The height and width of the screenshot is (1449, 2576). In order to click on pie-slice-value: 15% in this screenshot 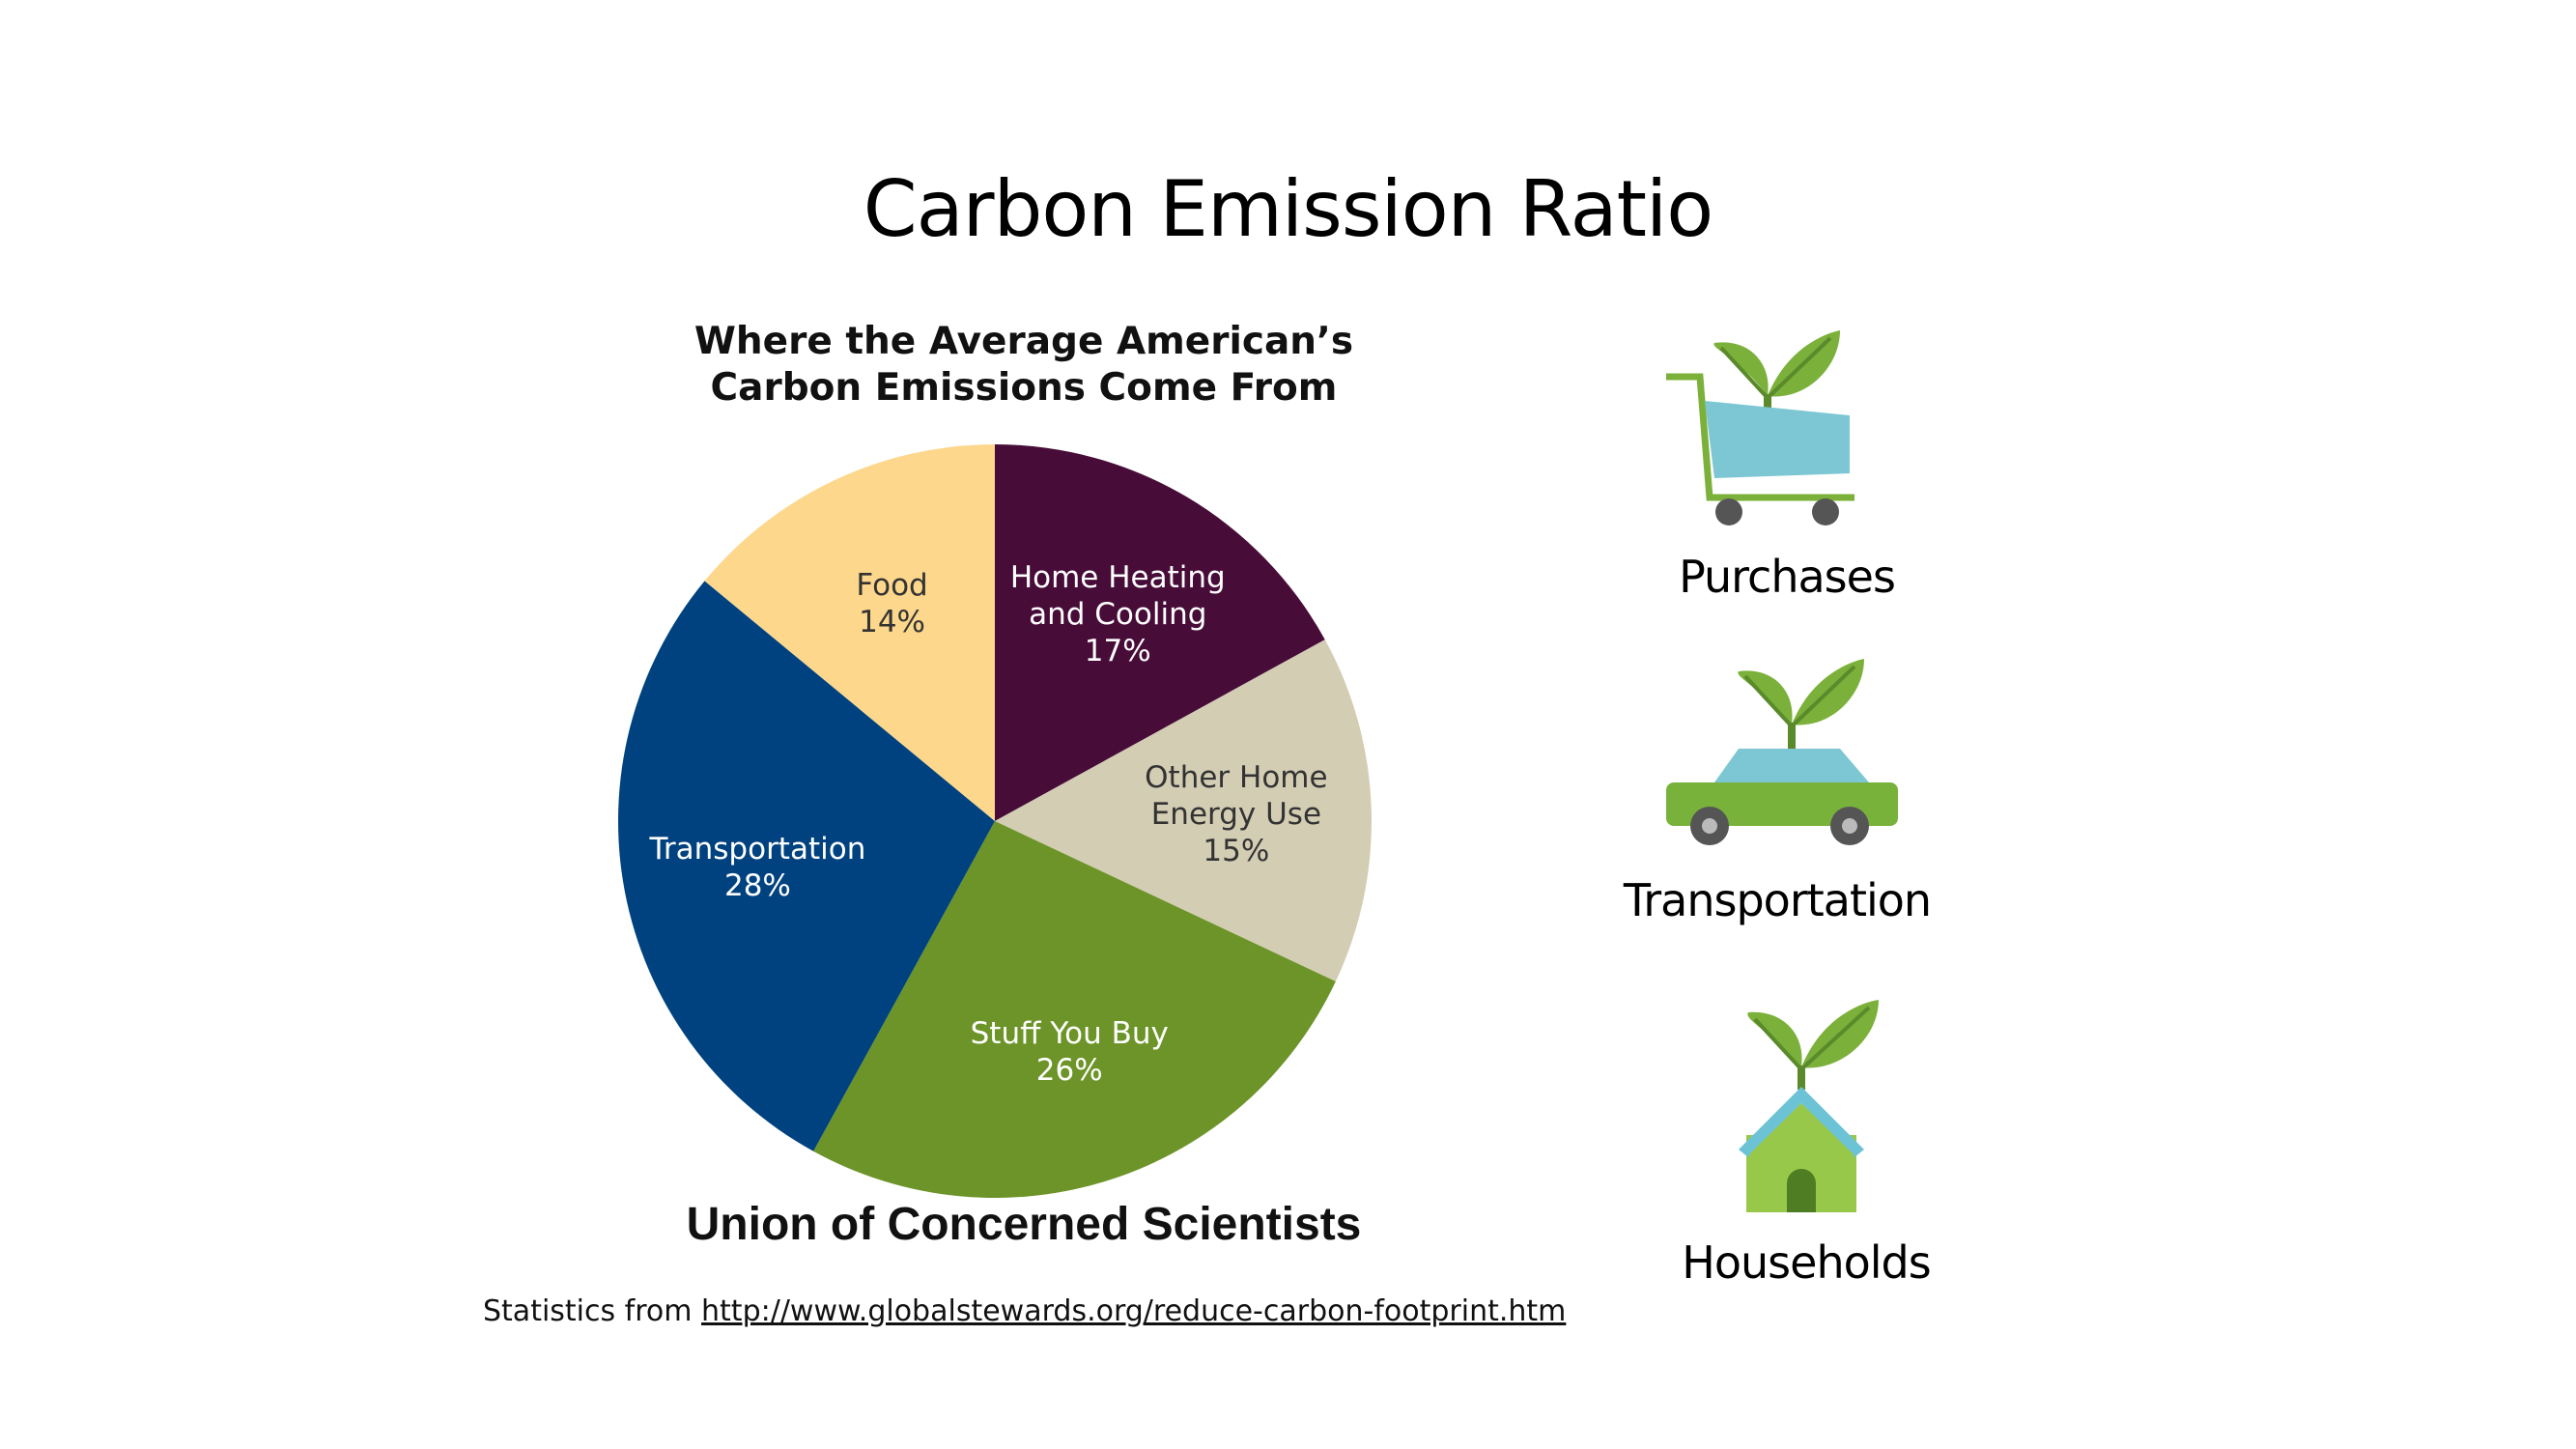, I will do `click(1236, 851)`.